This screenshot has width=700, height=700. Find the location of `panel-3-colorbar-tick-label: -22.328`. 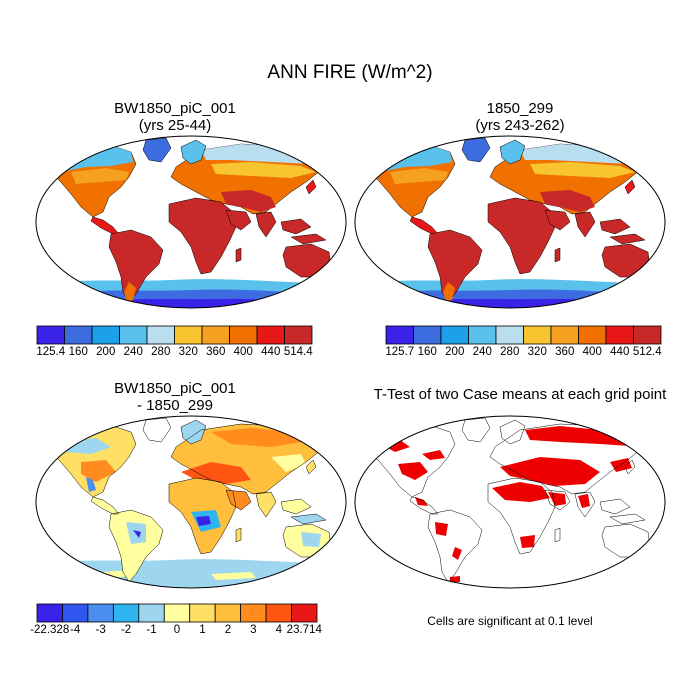

panel-3-colorbar-tick-label: -22.328 is located at coordinates (50, 630).